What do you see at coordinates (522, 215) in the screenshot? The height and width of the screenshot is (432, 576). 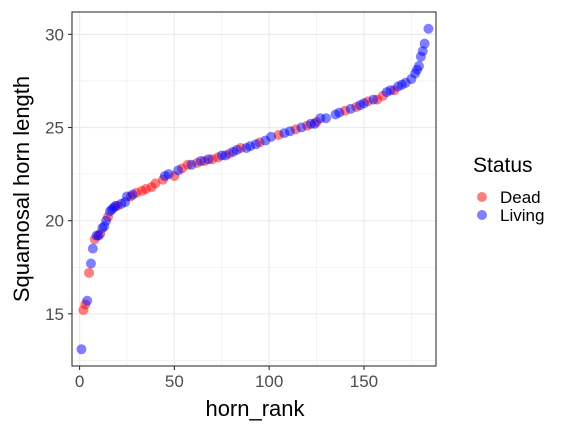 I see `legend-label-living: Living` at bounding box center [522, 215].